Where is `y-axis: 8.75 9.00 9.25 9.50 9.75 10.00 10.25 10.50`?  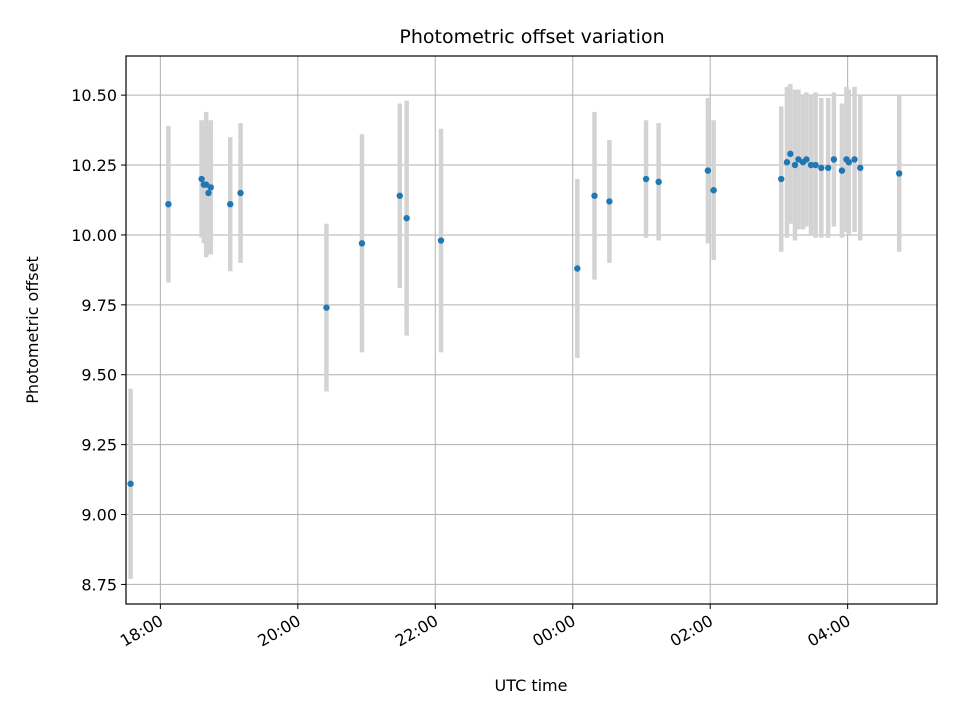
y-axis: 8.75 9.00 9.25 9.50 9.75 10.00 10.25 10.50 is located at coordinates (98, 340).